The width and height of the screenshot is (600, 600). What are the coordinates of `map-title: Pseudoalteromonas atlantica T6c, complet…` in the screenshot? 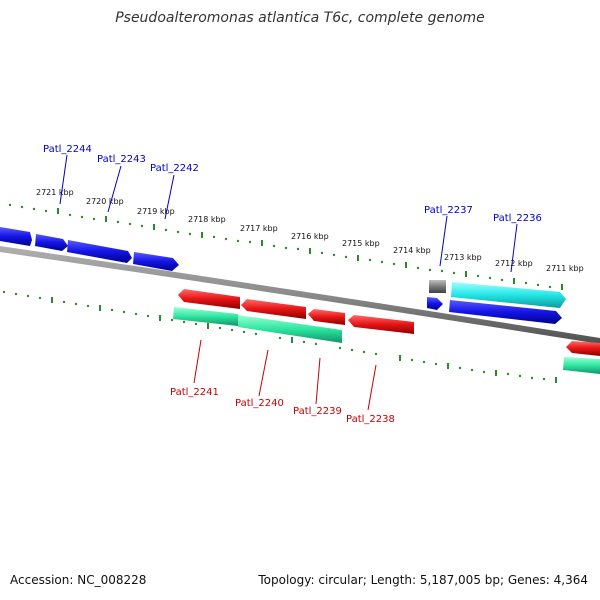 It's located at (300, 18).